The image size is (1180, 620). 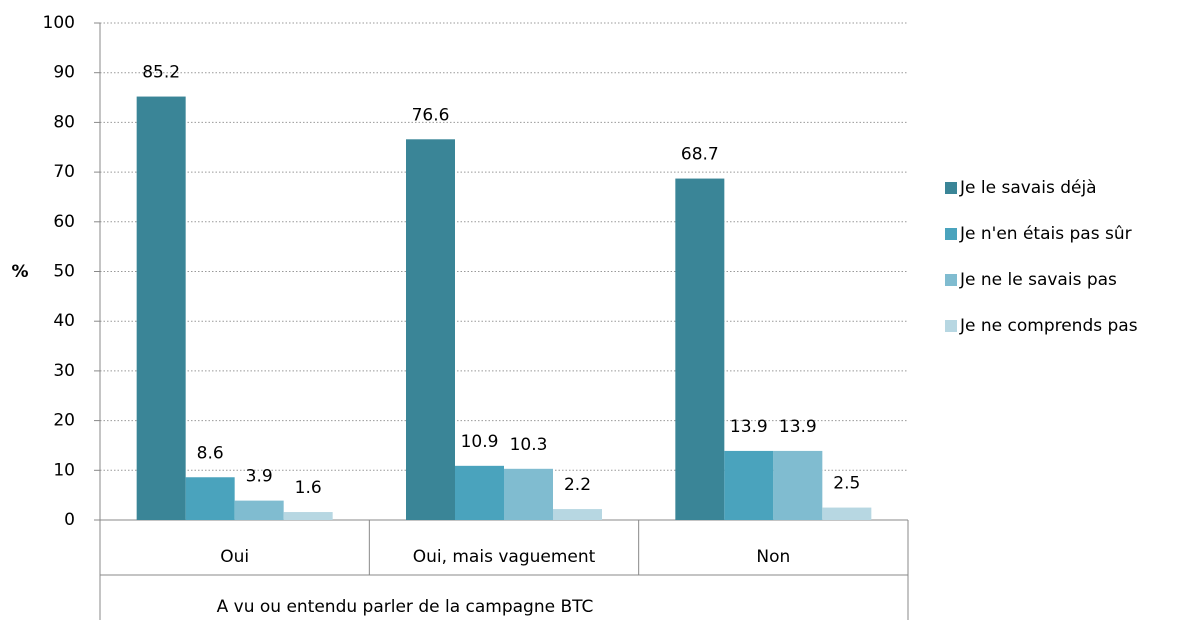 What do you see at coordinates (1028, 188) in the screenshot?
I see `legend-label: Je le savais déjà` at bounding box center [1028, 188].